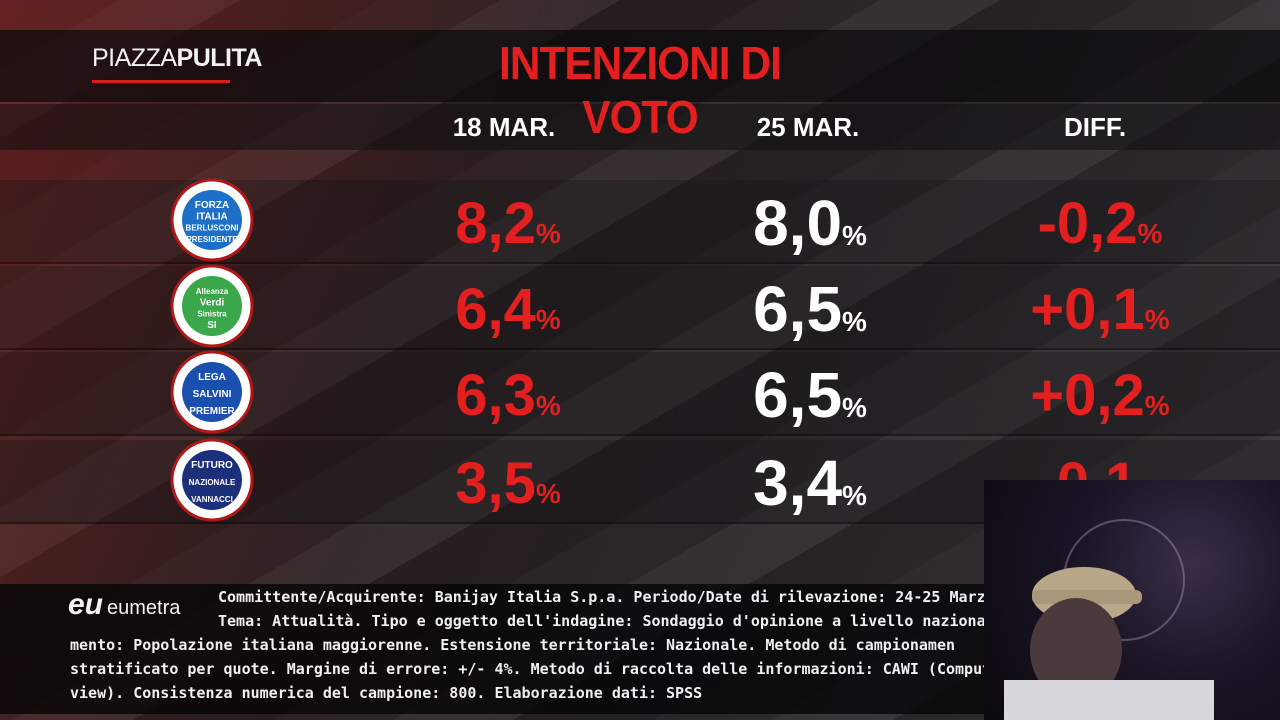 This screenshot has width=1280, height=720. I want to click on value-18-mar-number: 6,3, so click(495, 395).